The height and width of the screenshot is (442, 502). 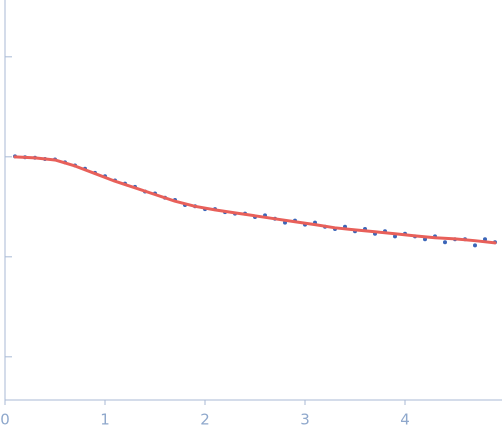 What do you see at coordinates (105, 420) in the screenshot?
I see `x-tick-label: 1` at bounding box center [105, 420].